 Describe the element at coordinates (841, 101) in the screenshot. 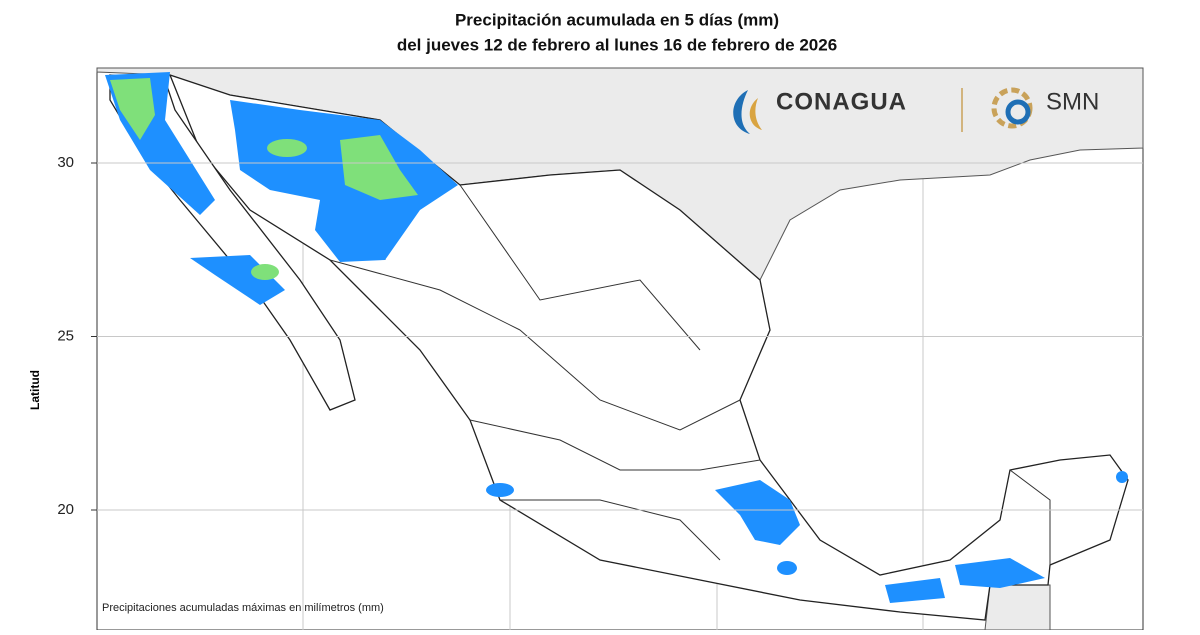

I see `logo-text: CONAGUA` at that location.